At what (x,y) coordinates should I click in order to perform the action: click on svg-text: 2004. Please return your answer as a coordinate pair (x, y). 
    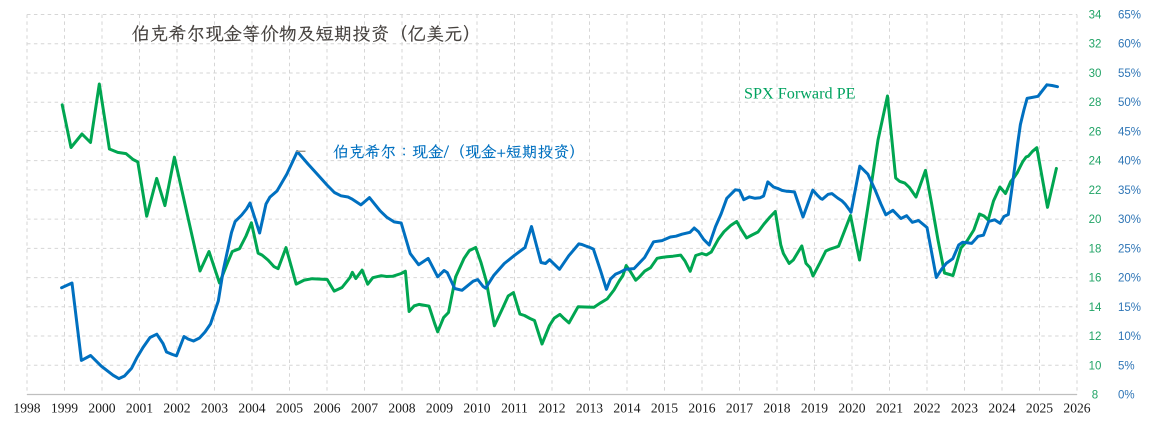
    Looking at the image, I should click on (251, 407).